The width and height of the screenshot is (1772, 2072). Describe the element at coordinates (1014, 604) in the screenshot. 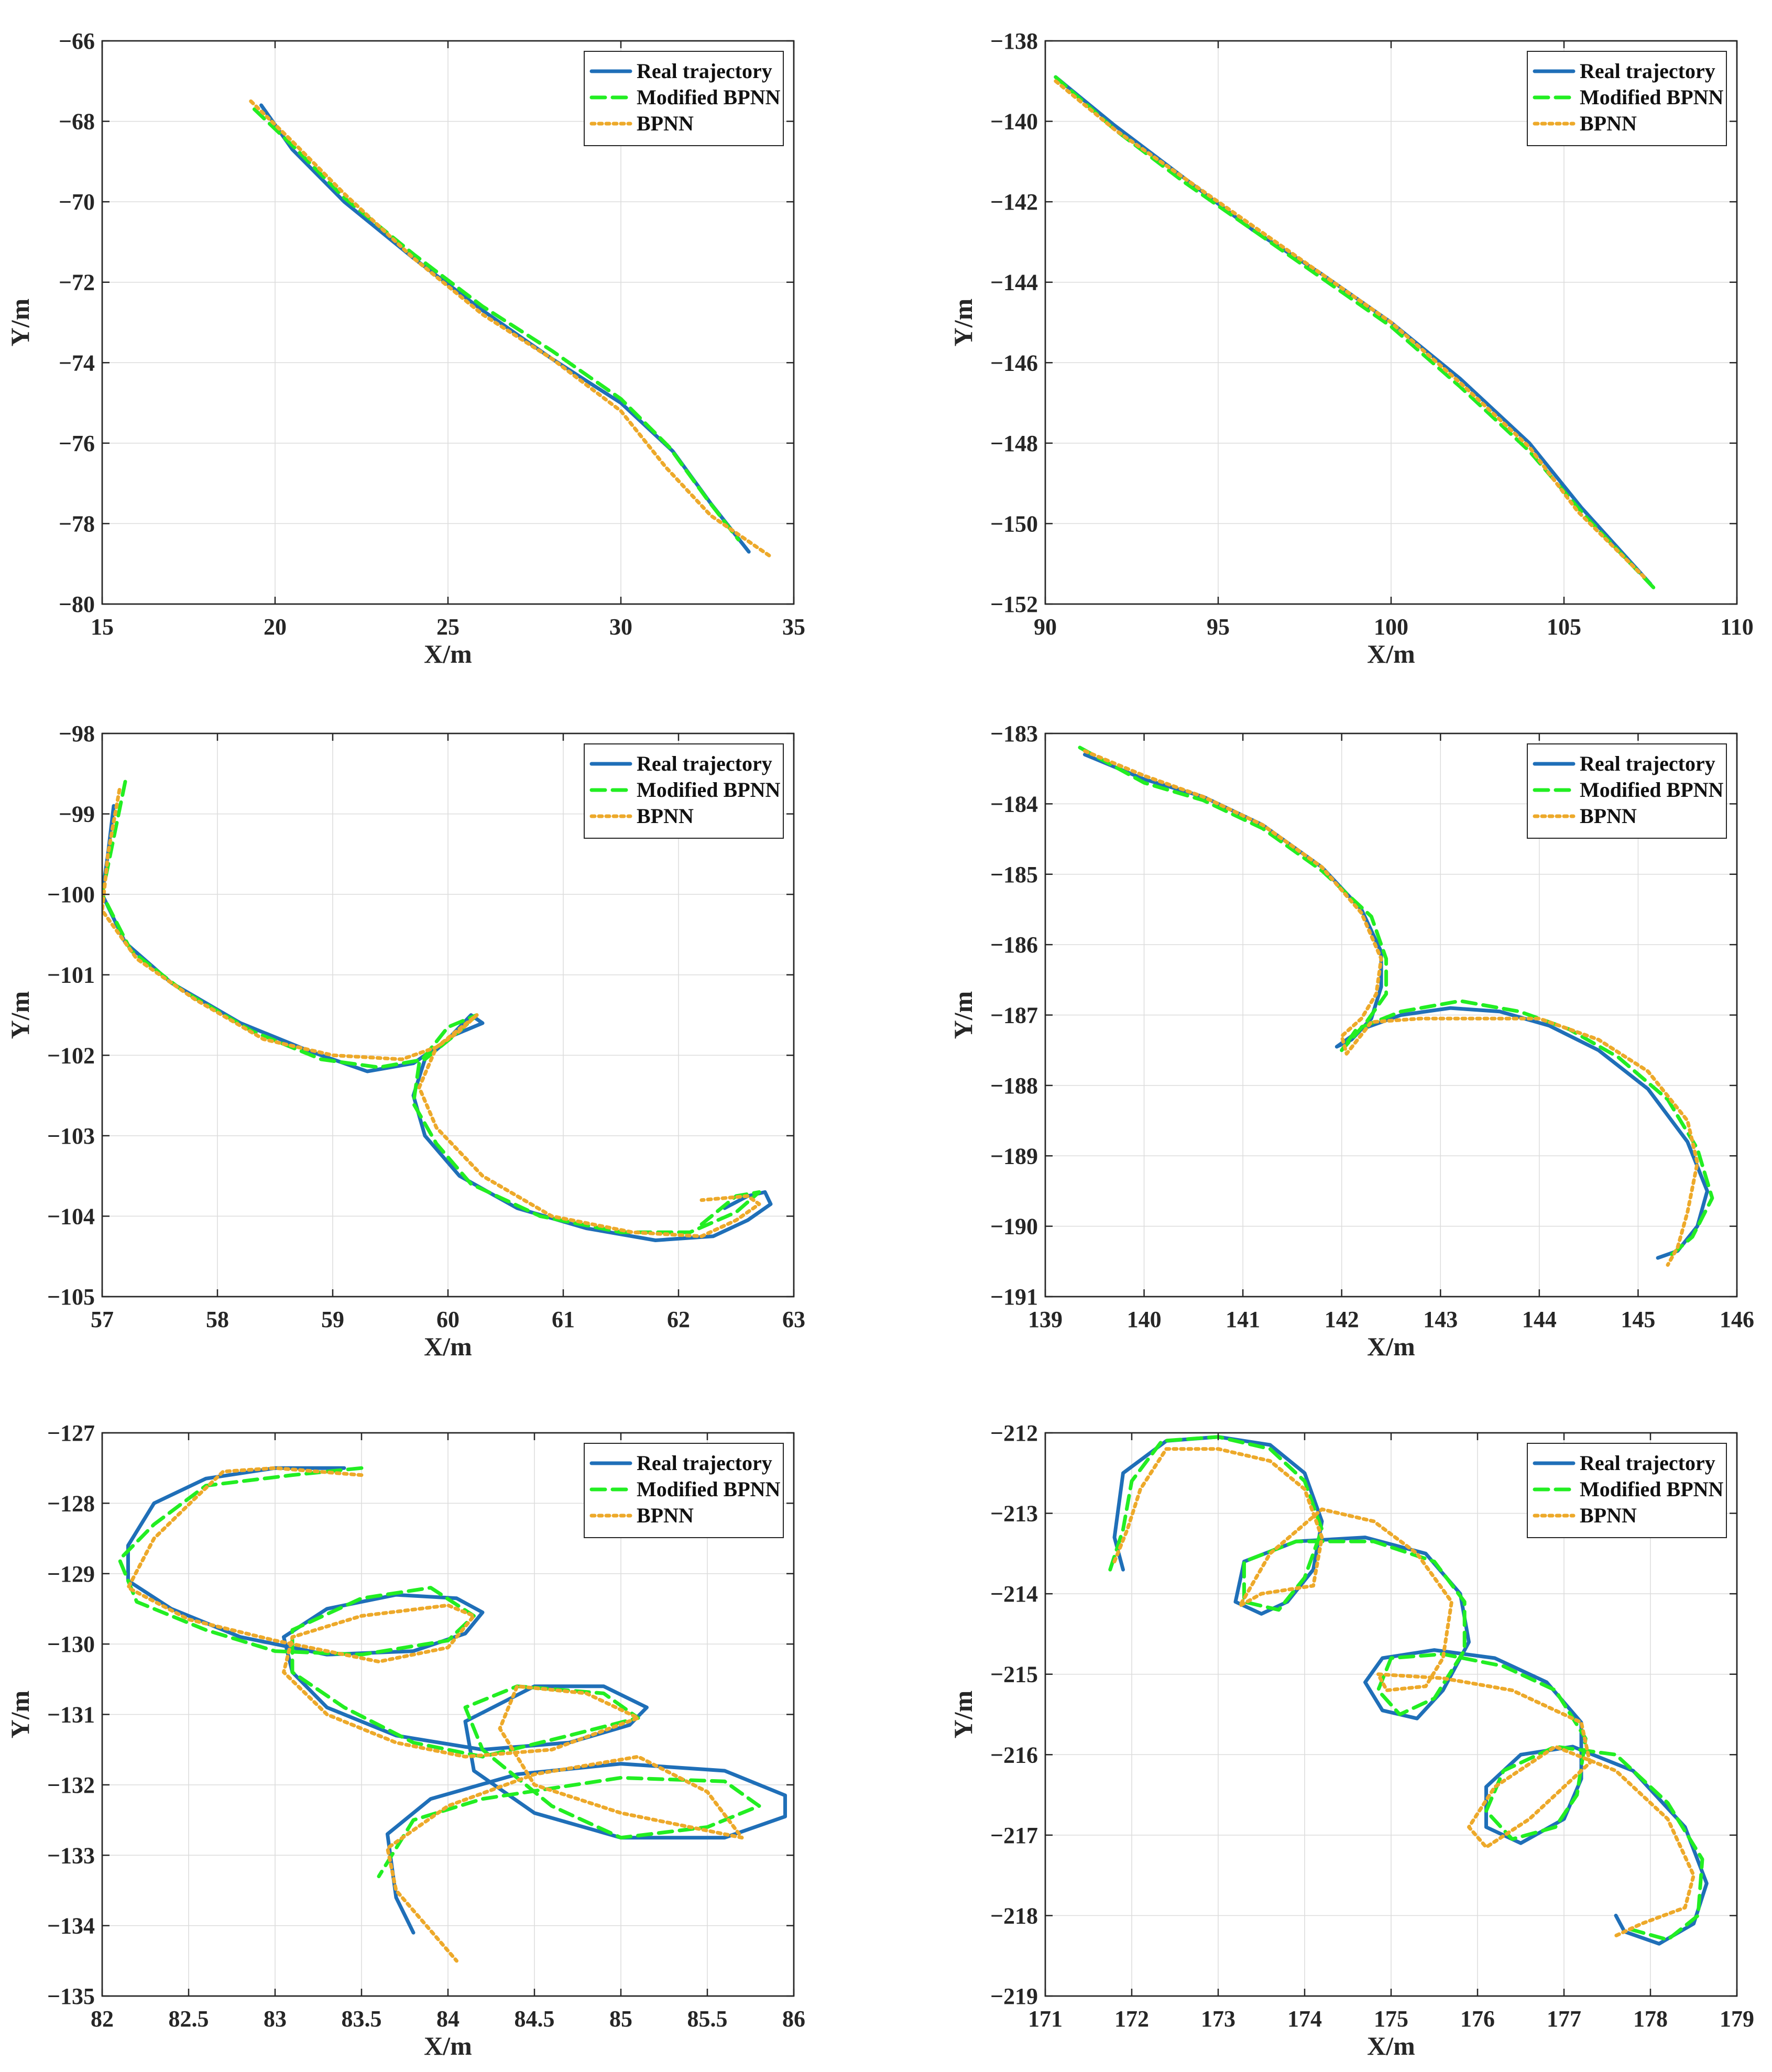

I see `y-tick-label: −152` at that location.